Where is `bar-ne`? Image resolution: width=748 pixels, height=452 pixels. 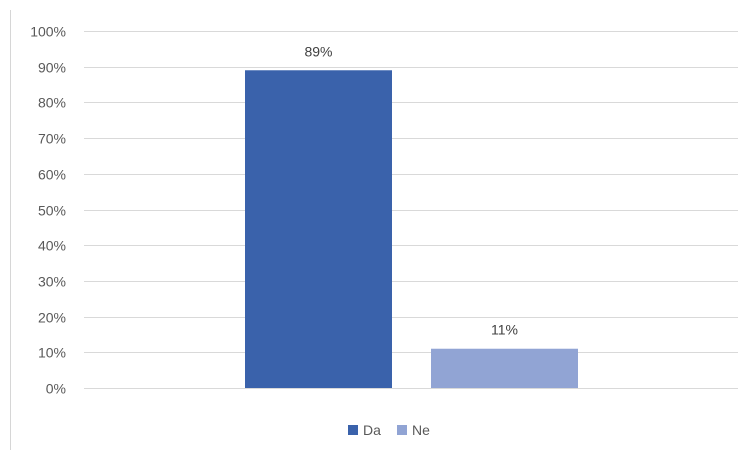
bar-ne is located at coordinates (504, 368).